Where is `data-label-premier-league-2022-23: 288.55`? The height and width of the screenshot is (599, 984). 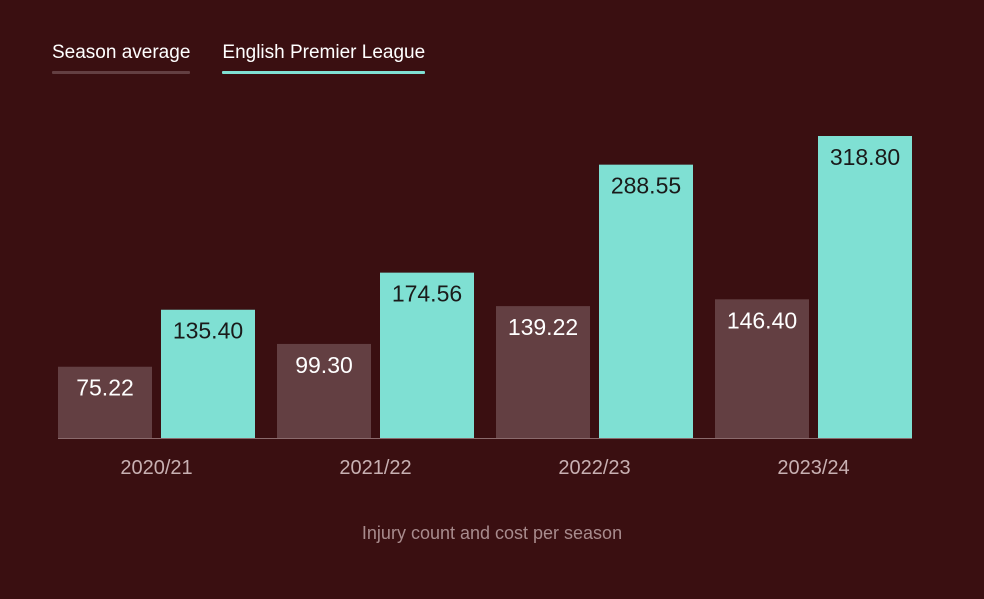 data-label-premier-league-2022-23: 288.55 is located at coordinates (646, 186).